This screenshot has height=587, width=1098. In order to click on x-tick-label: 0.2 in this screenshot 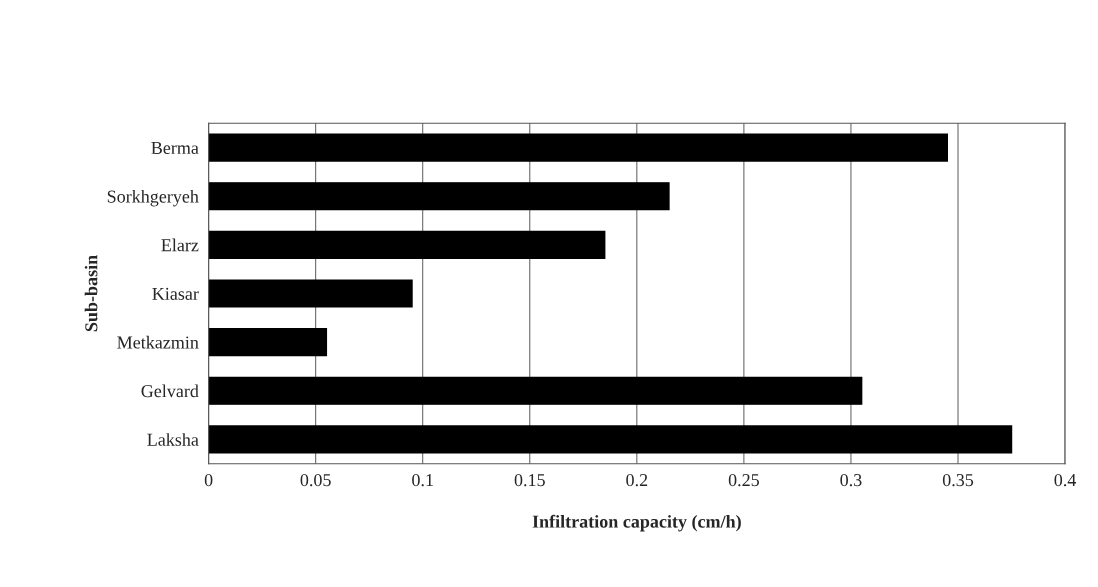, I will do `click(637, 480)`.